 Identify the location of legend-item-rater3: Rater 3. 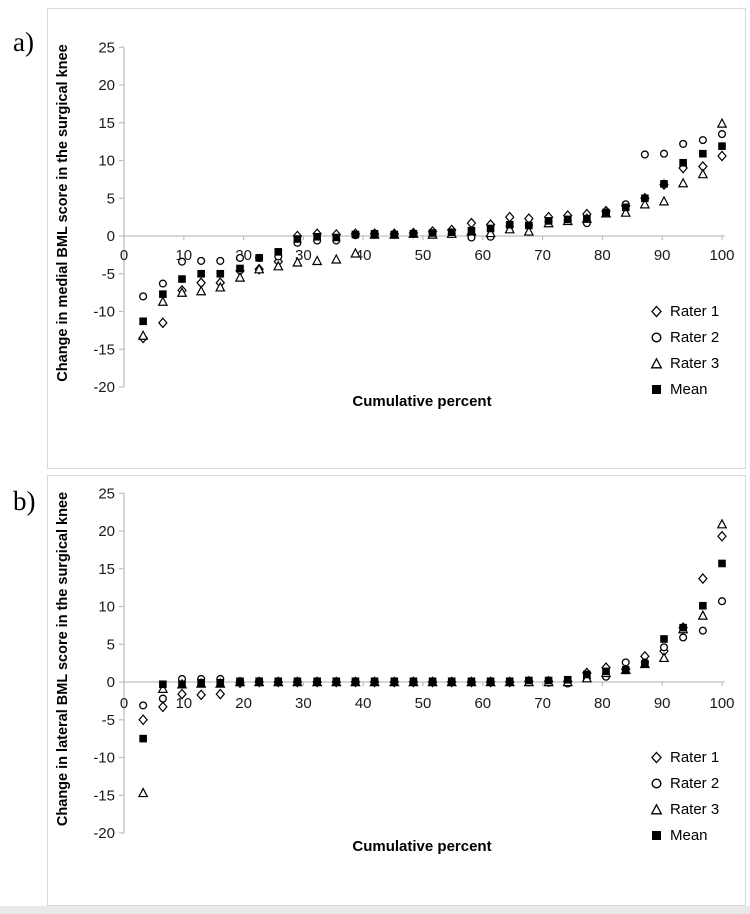
(684, 809).